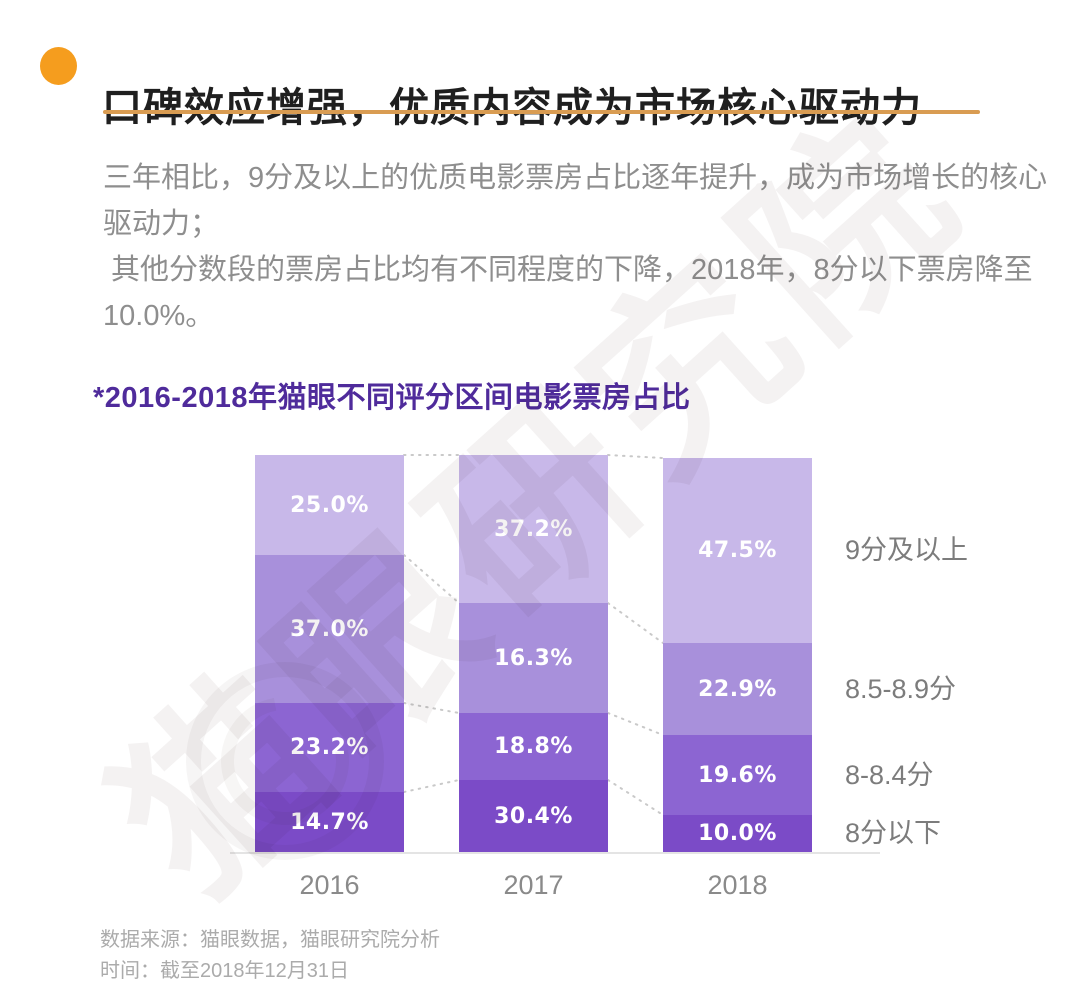 This screenshot has width=1080, height=991. I want to click on segment-value-label: 23.2%, so click(329, 747).